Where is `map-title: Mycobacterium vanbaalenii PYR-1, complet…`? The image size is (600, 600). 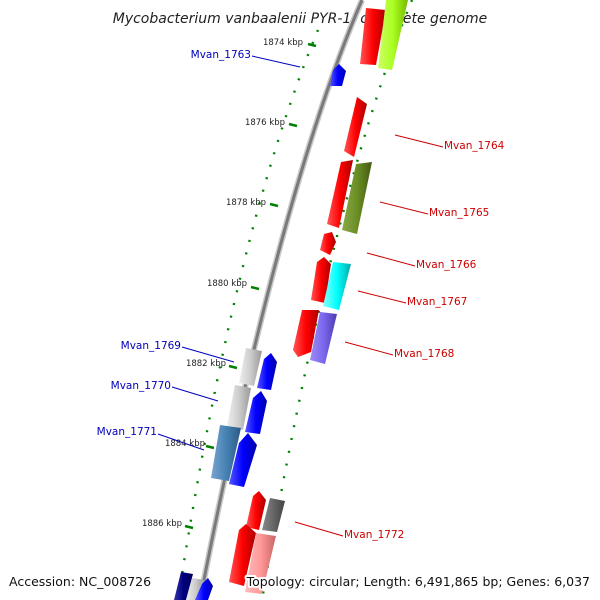 map-title: Mycobacterium vanbaalenii PYR-1, complet… is located at coordinates (300, 19).